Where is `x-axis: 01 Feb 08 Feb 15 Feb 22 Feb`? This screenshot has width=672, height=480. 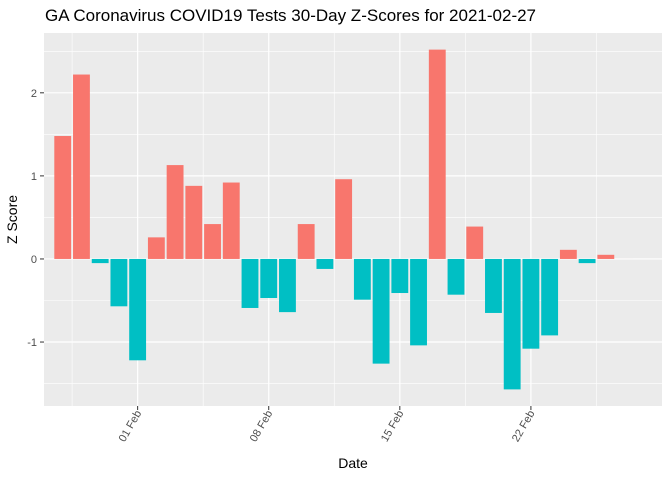
x-axis: 01 Feb 08 Feb 15 Feb 22 Feb is located at coordinates (327, 425).